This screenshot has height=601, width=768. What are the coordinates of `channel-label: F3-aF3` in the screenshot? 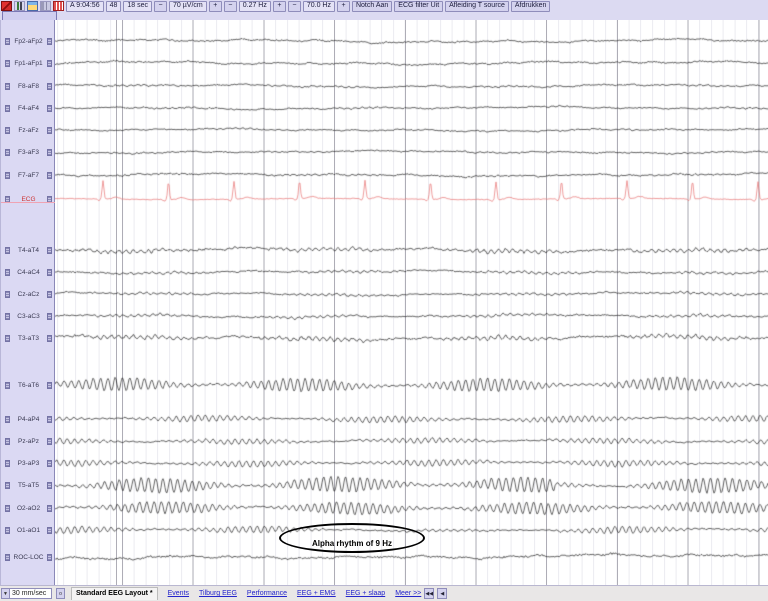 It's located at (28, 152).